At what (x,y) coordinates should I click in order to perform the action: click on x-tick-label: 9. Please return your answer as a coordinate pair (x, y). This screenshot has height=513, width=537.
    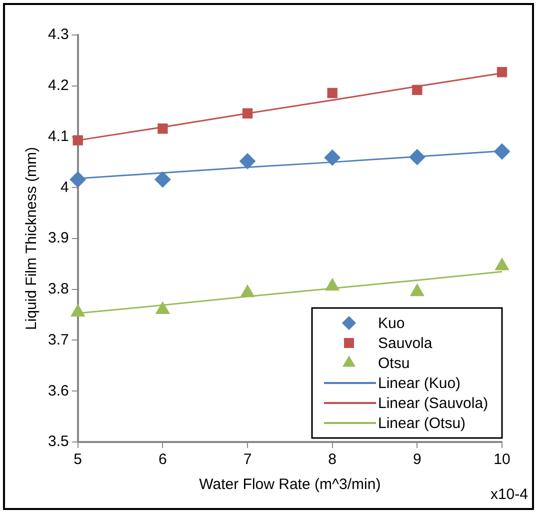
    Looking at the image, I should click on (417, 459).